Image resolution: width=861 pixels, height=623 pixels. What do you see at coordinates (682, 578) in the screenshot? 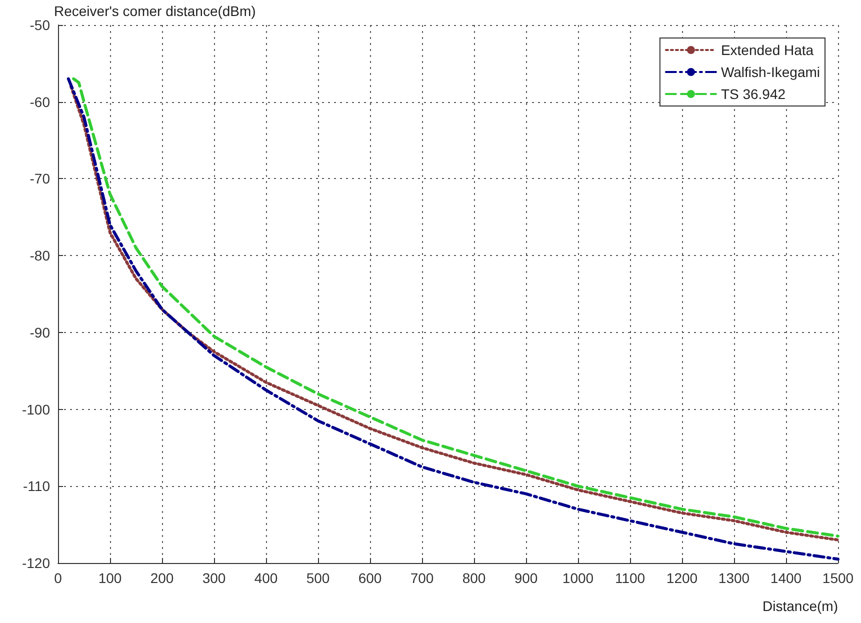
I see `x-tick-label: 1200` at bounding box center [682, 578].